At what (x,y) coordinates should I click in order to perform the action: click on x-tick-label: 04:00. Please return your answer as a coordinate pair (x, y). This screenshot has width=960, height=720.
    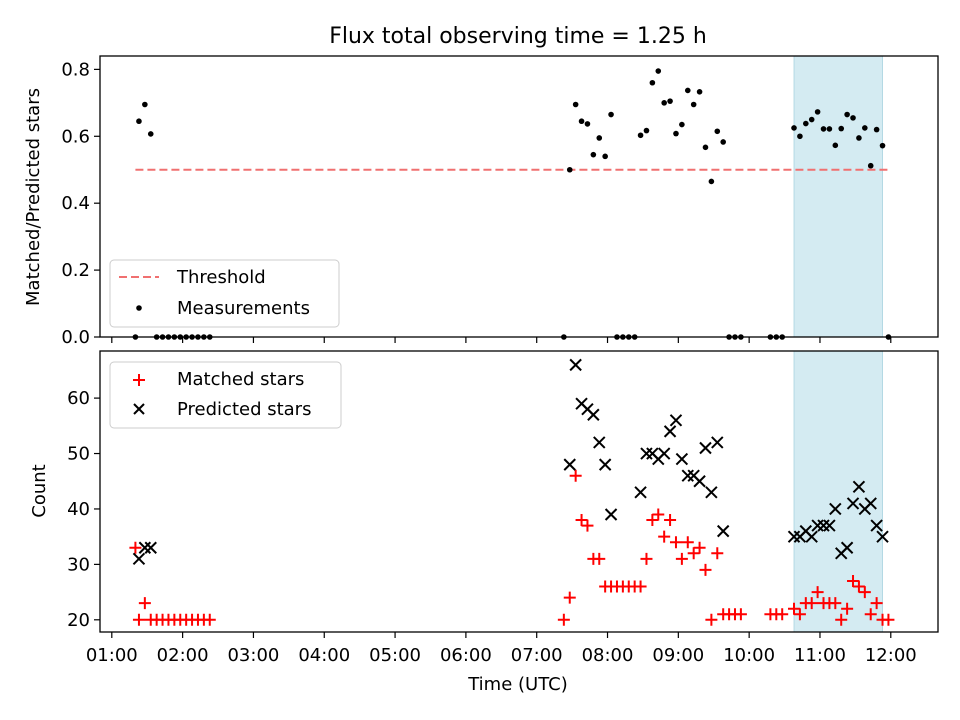
    Looking at the image, I should click on (324, 655).